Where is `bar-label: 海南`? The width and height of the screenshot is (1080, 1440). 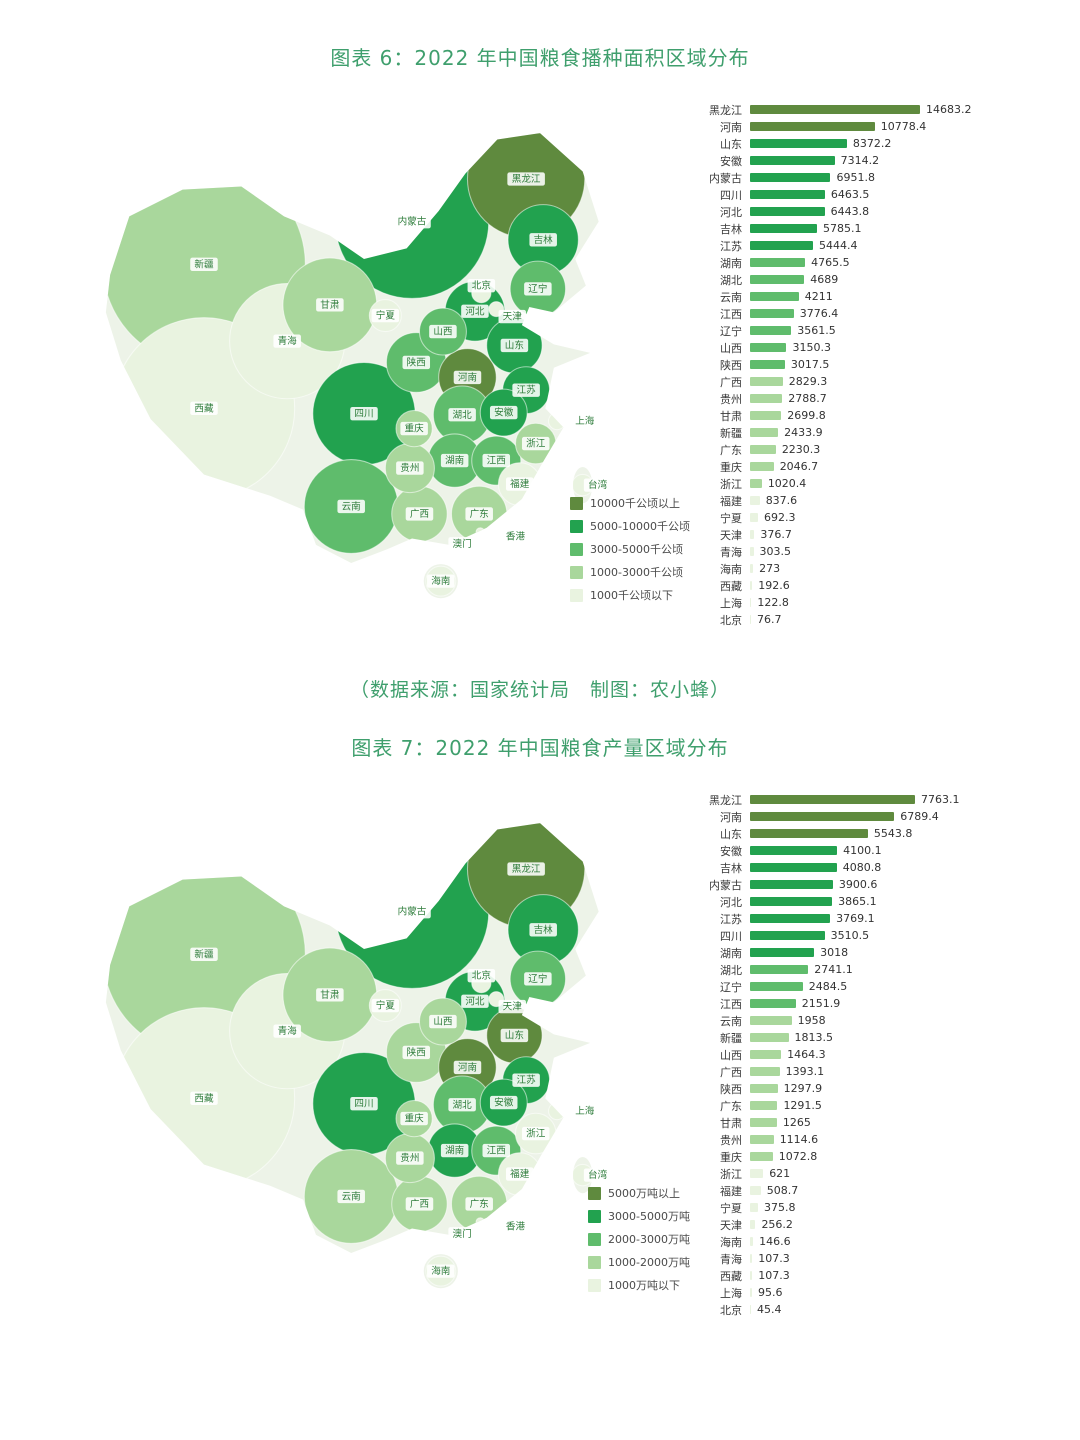
bar-label: 海南 is located at coordinates (731, 569).